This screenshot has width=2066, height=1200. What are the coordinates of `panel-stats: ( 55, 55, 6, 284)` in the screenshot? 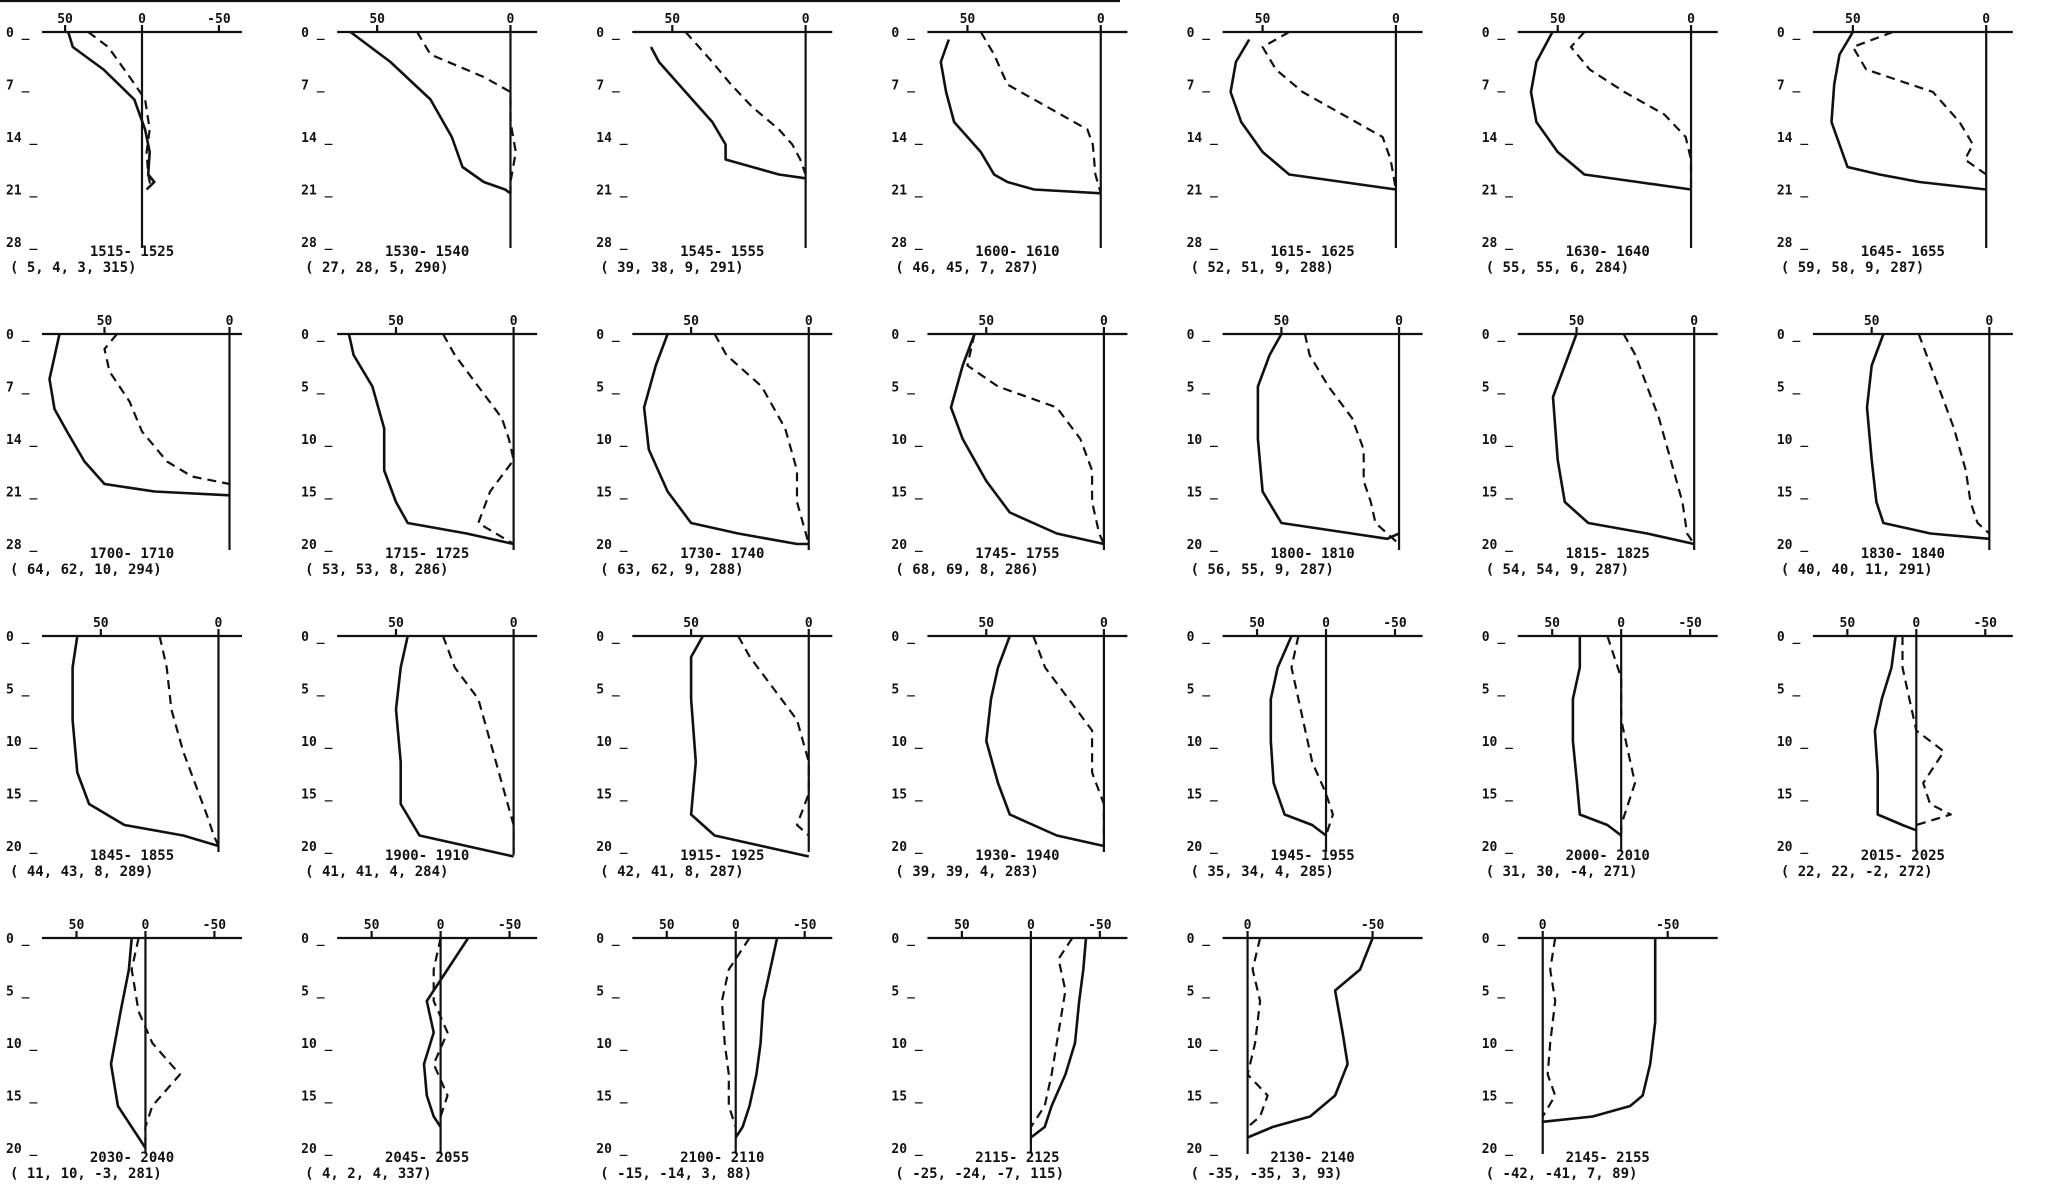 It's located at (1557, 268).